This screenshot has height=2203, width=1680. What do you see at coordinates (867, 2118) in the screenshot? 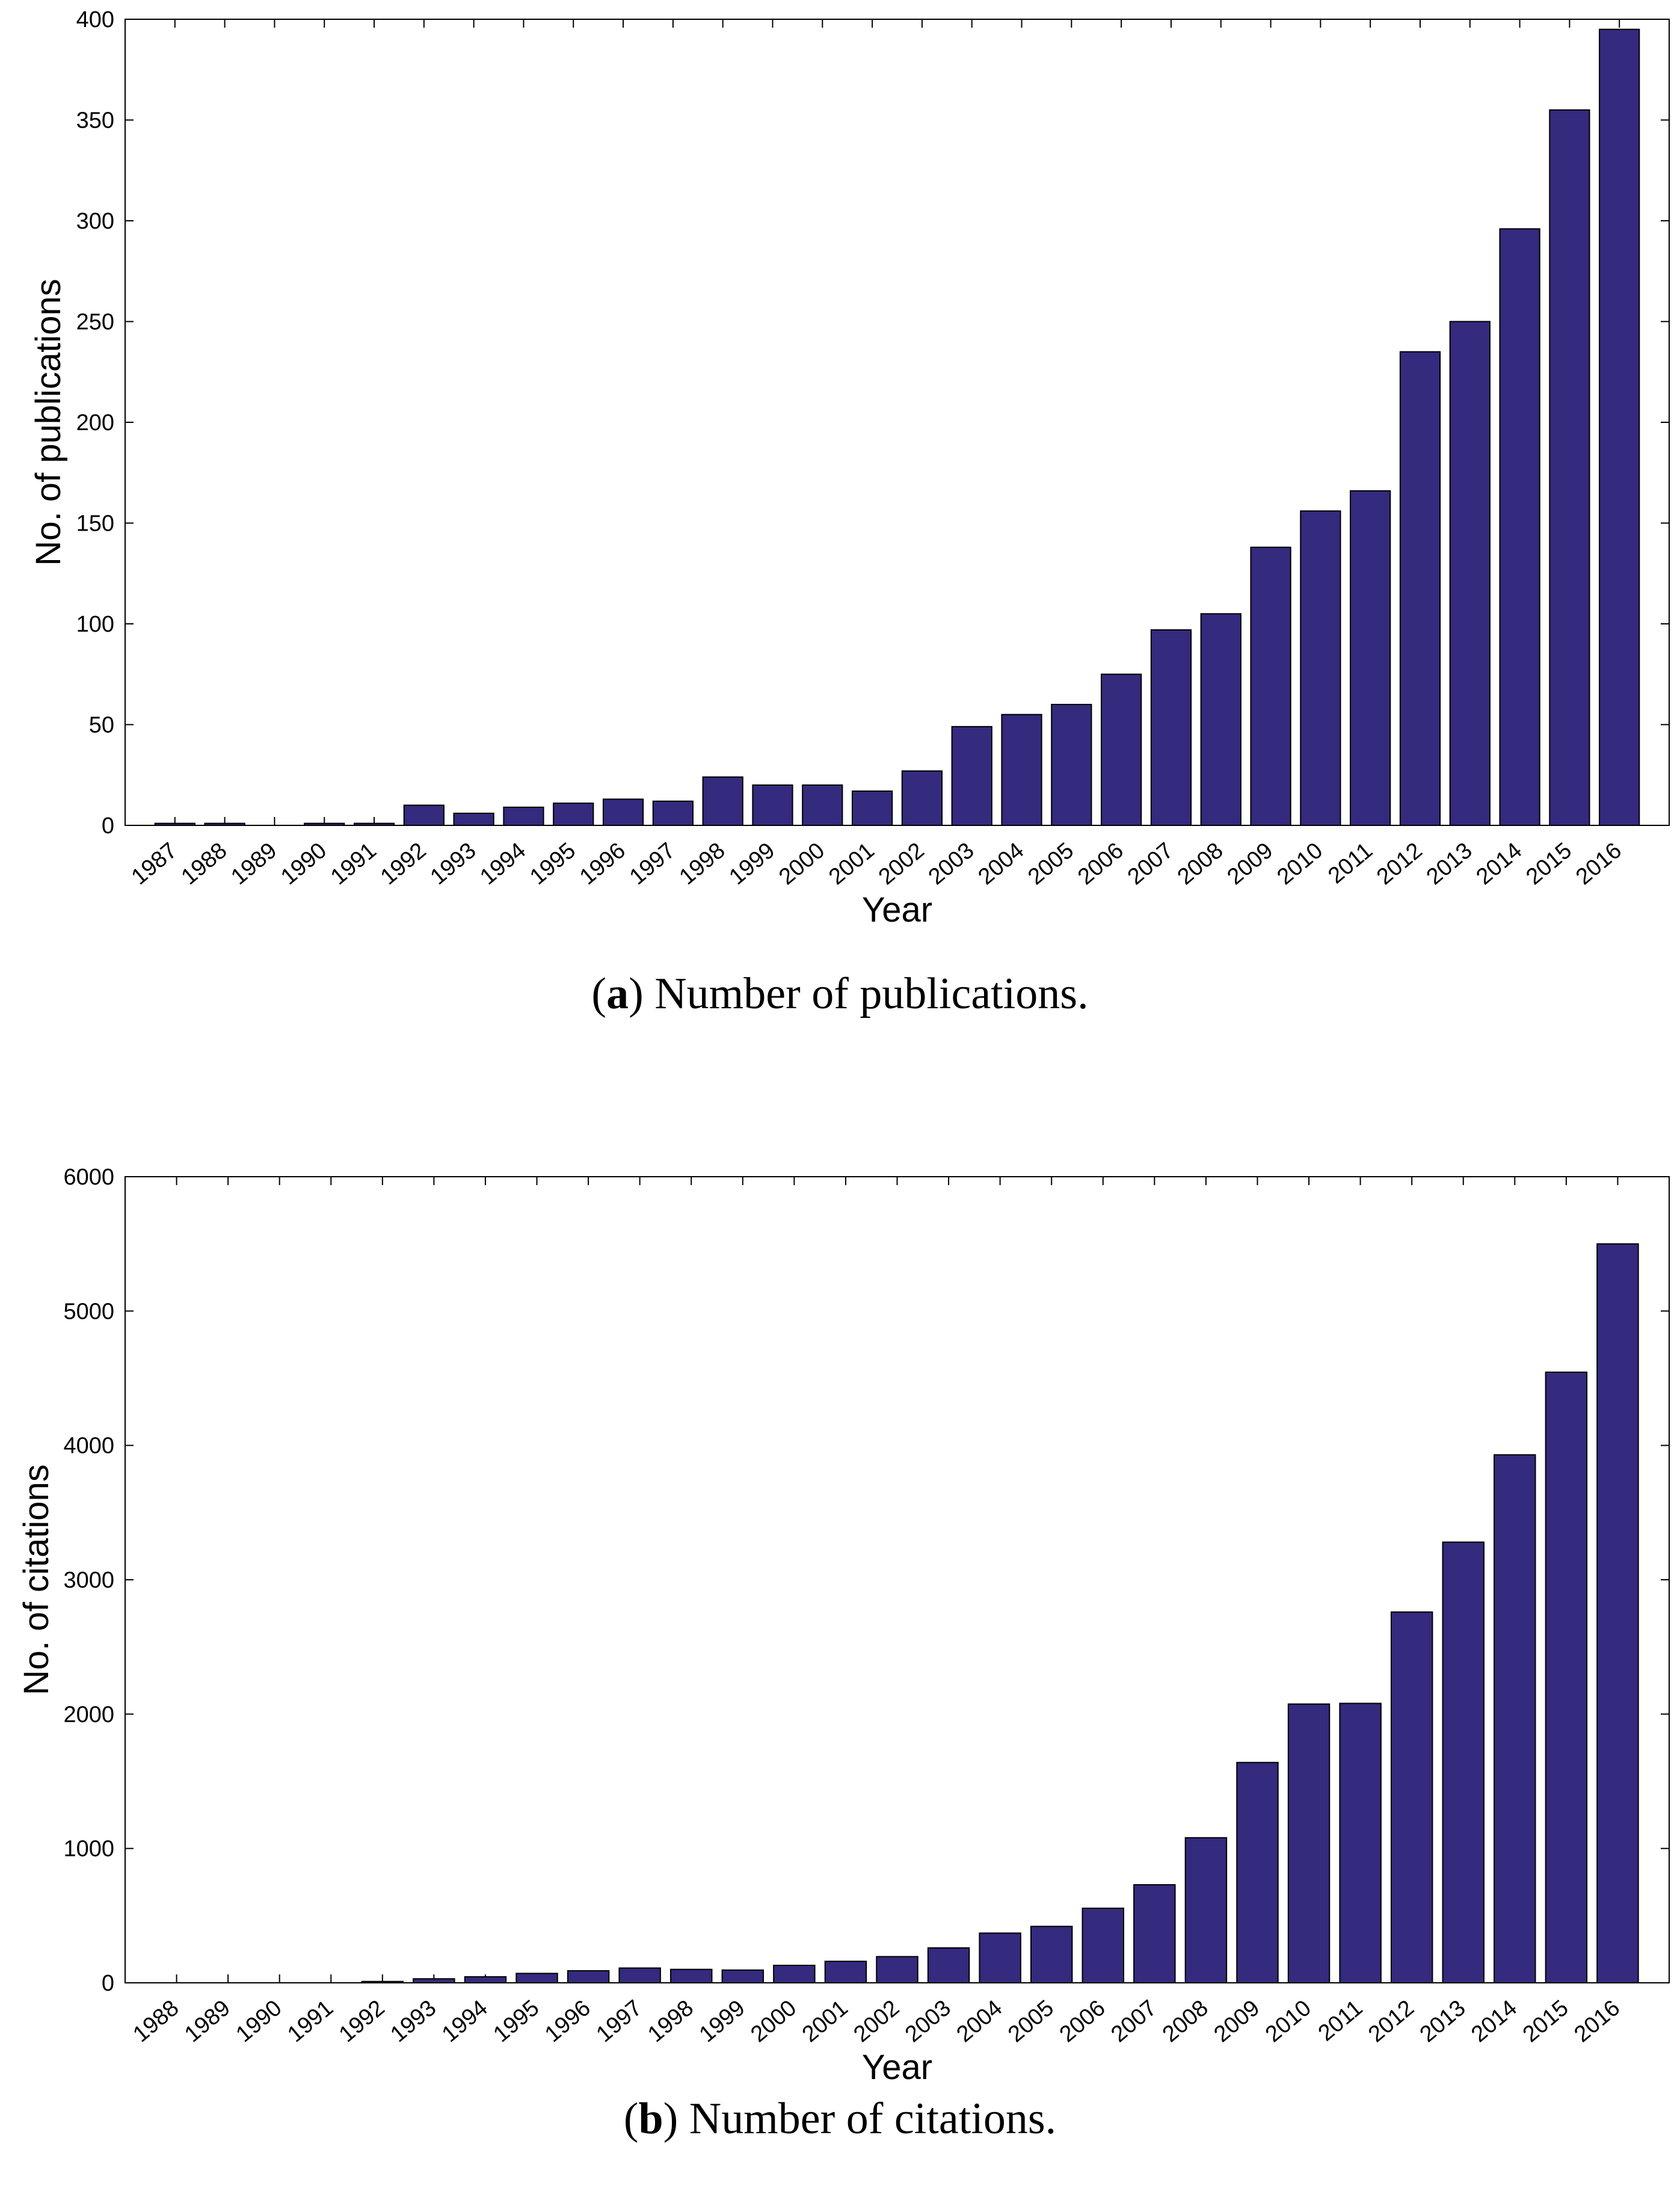
I see `caption-b-text: Number of citations.` at bounding box center [867, 2118].